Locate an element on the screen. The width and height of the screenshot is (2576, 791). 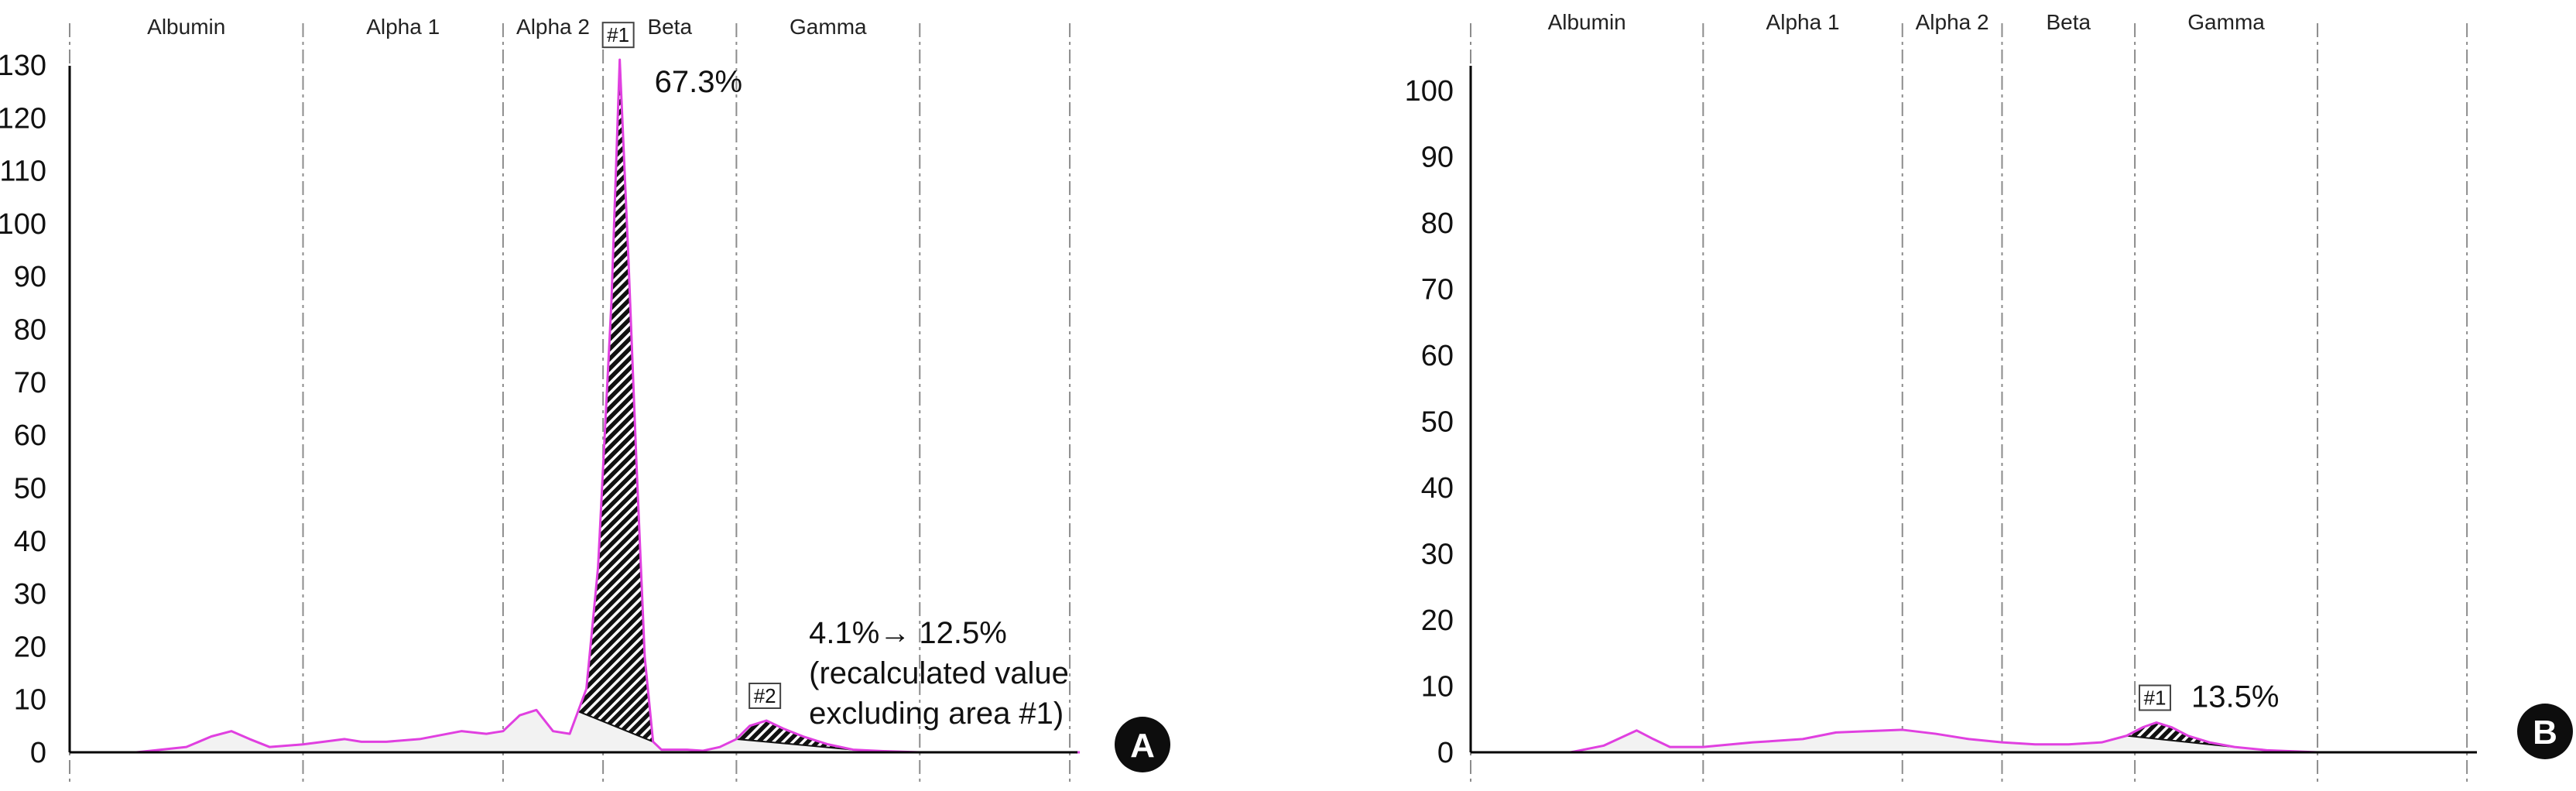
panel-badge-label: B is located at coordinates (2545, 733).